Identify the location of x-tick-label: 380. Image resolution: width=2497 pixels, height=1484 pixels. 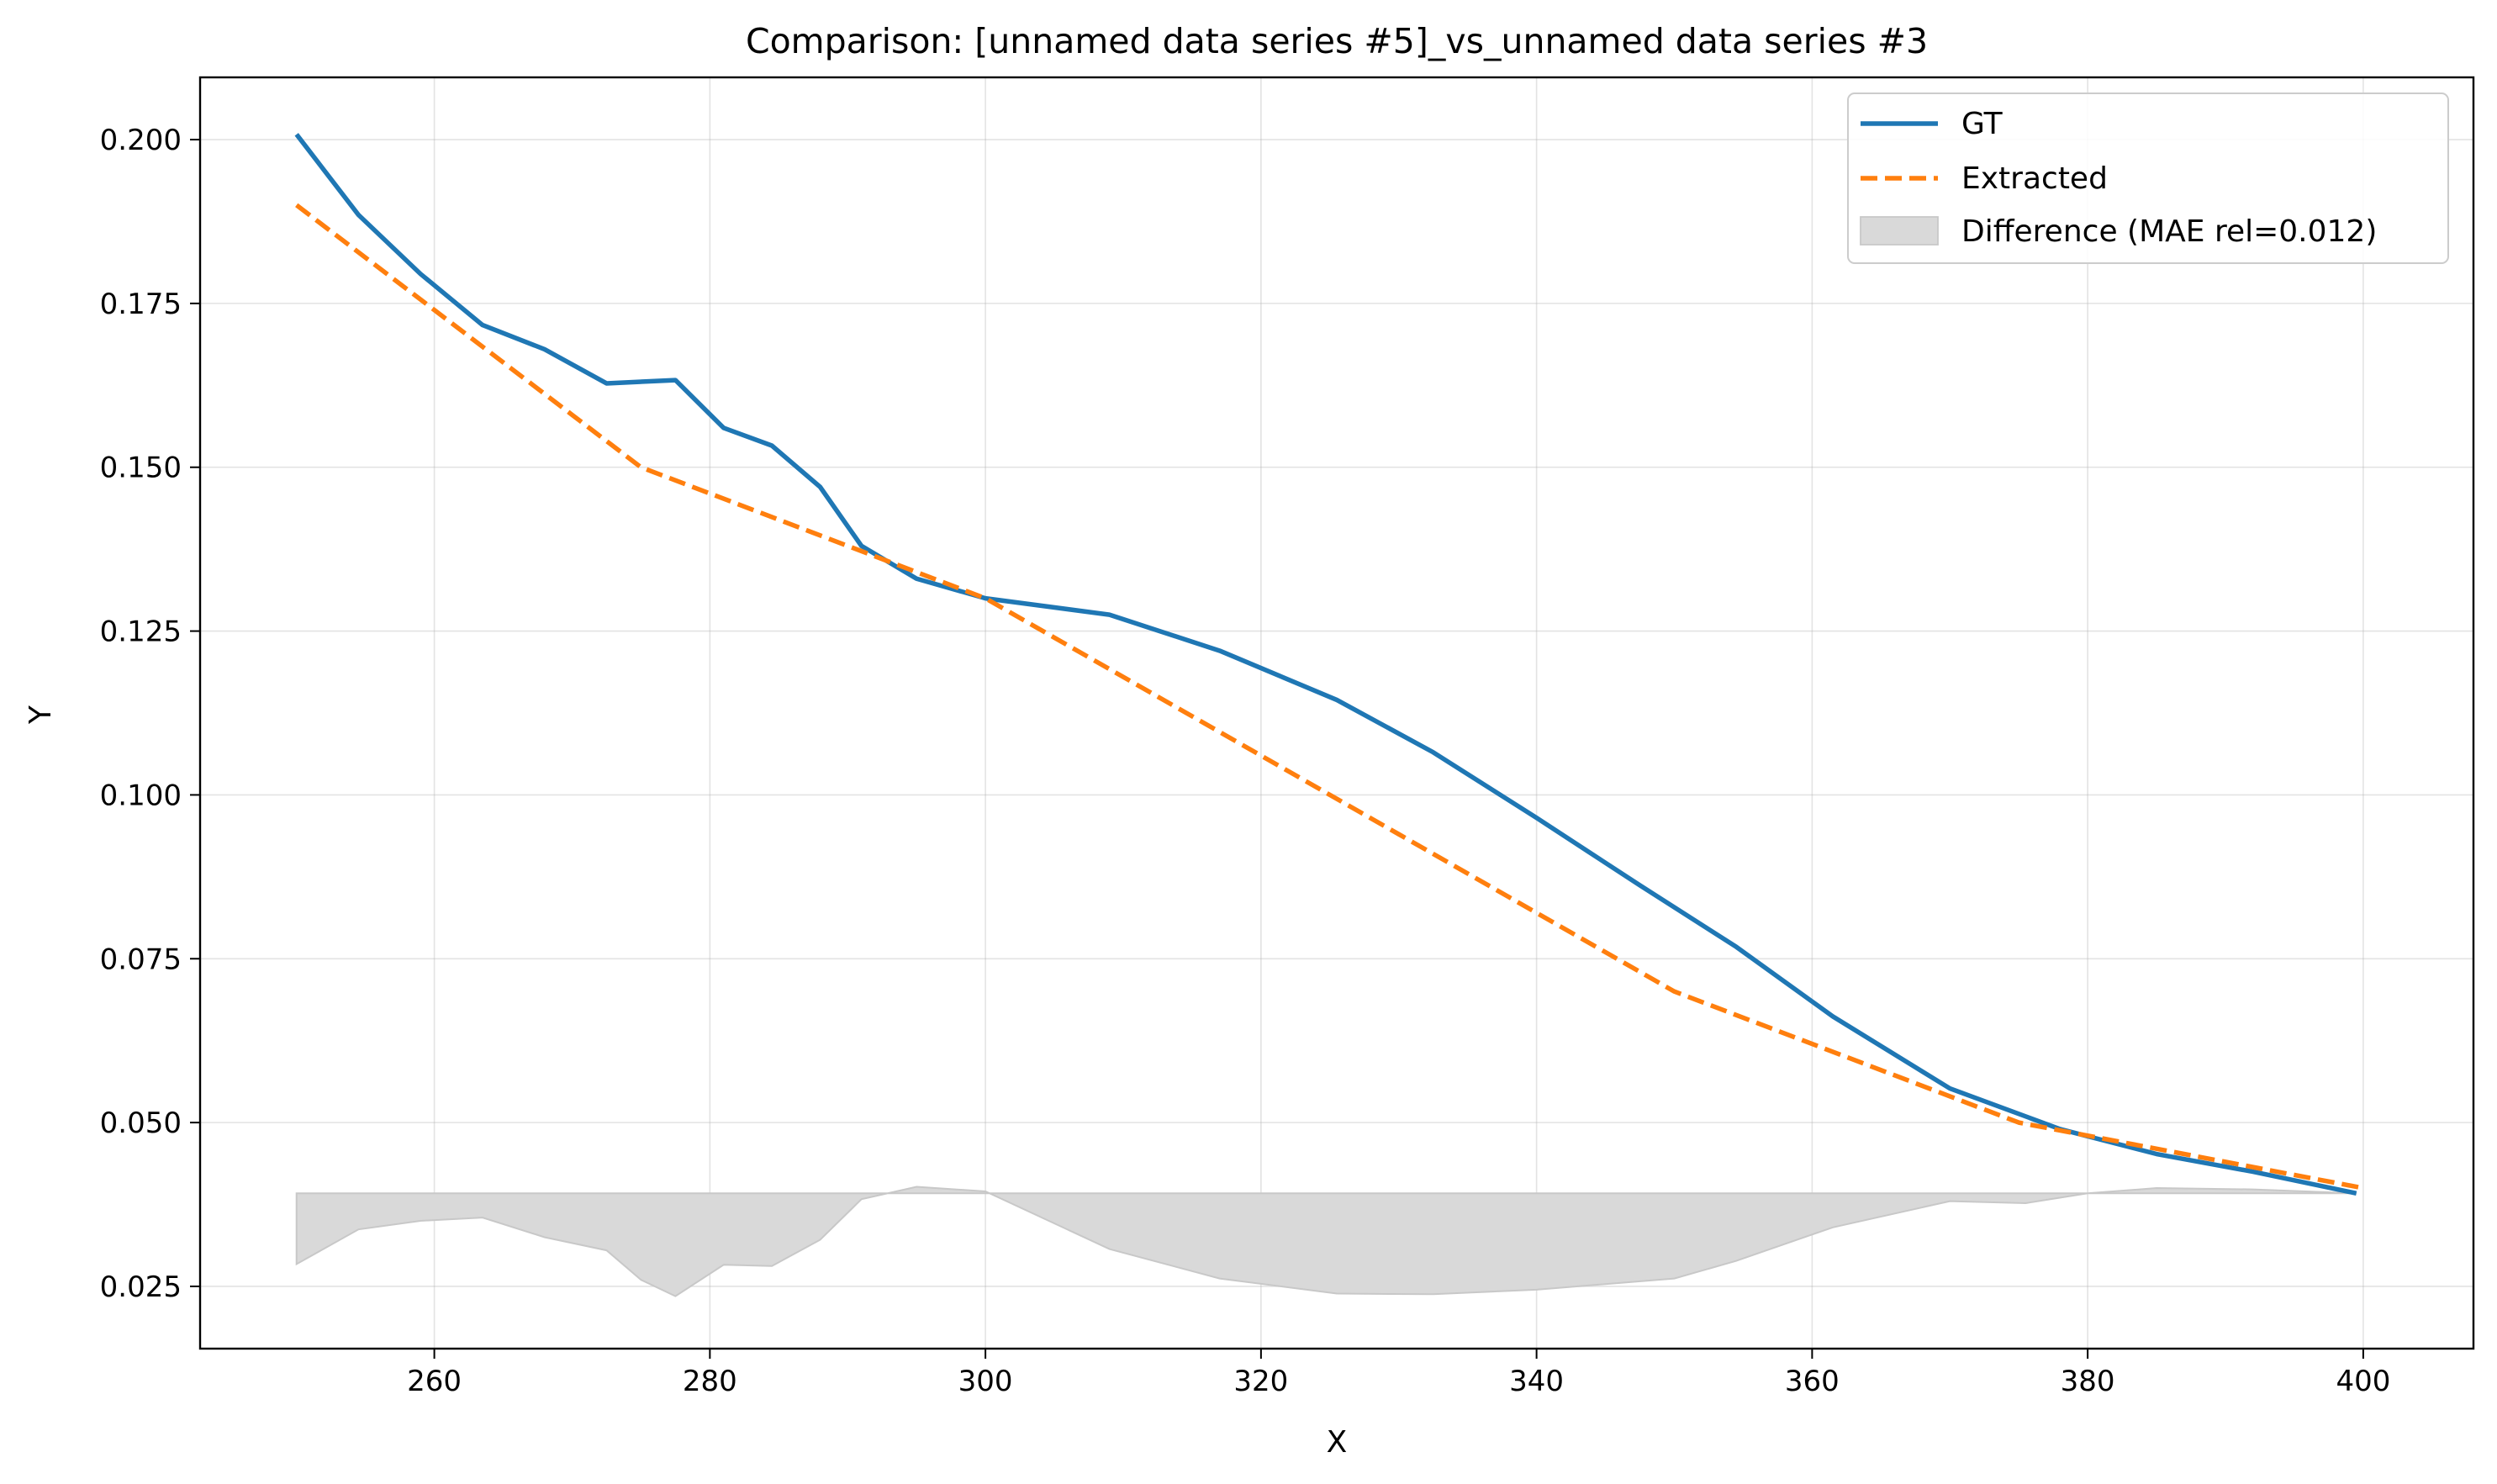
(2088, 1381).